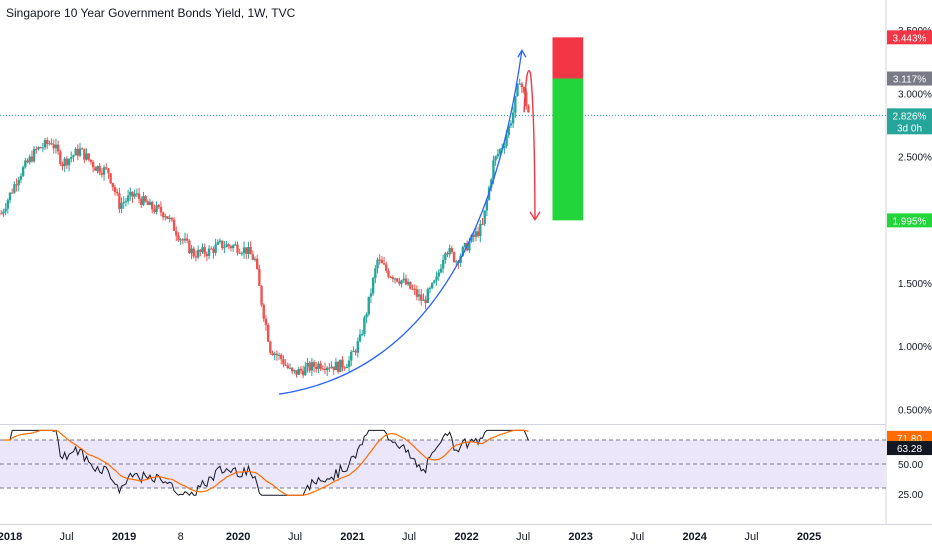  I want to click on price-tick-label: 1.000%, so click(915, 347).